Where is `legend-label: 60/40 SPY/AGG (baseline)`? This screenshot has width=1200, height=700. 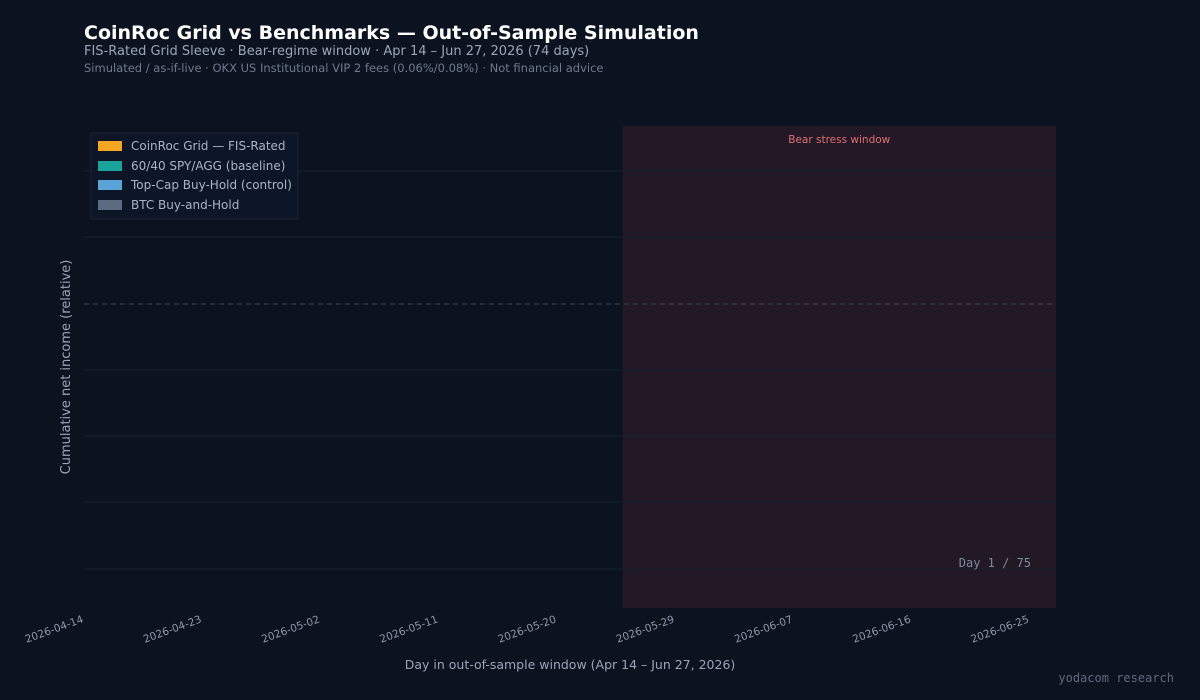 legend-label: 60/40 SPY/AGG (baseline) is located at coordinates (208, 166).